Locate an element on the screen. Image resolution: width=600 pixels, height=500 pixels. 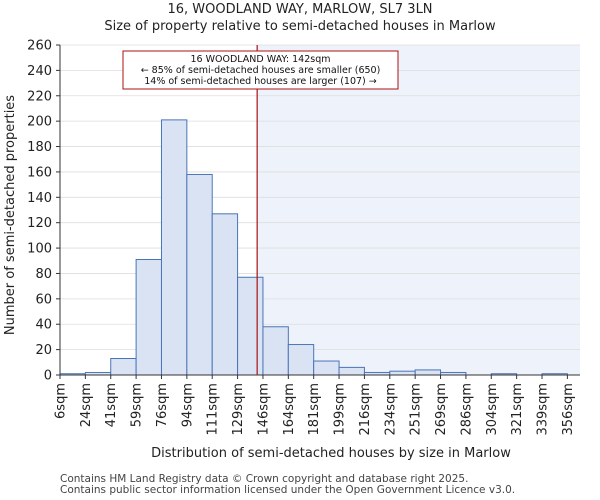
x-tick-label: 76sqm is located at coordinates (162, 405).